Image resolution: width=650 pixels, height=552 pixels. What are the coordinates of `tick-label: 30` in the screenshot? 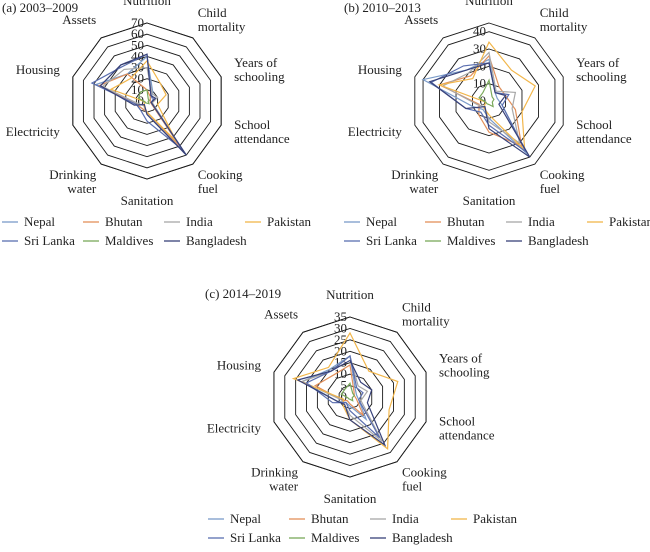 It's located at (137, 67).